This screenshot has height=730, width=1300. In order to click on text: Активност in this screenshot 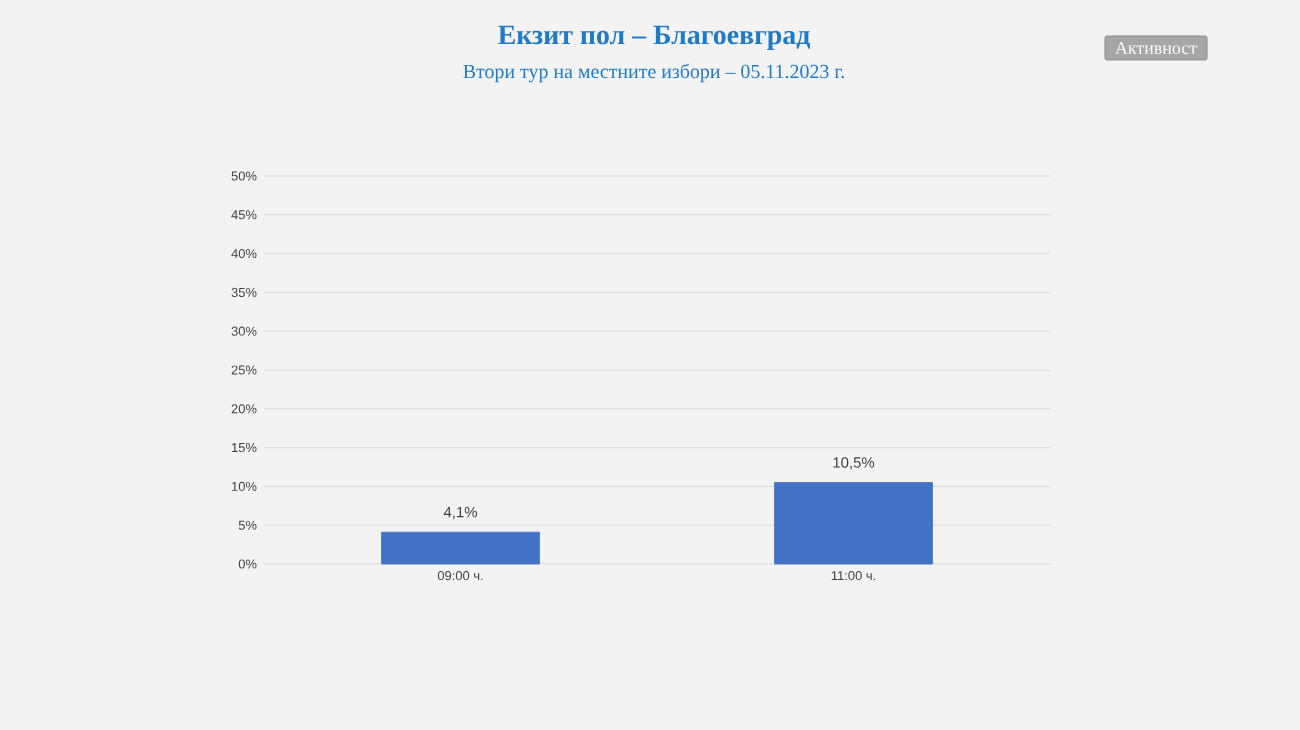, I will do `click(1156, 48)`.